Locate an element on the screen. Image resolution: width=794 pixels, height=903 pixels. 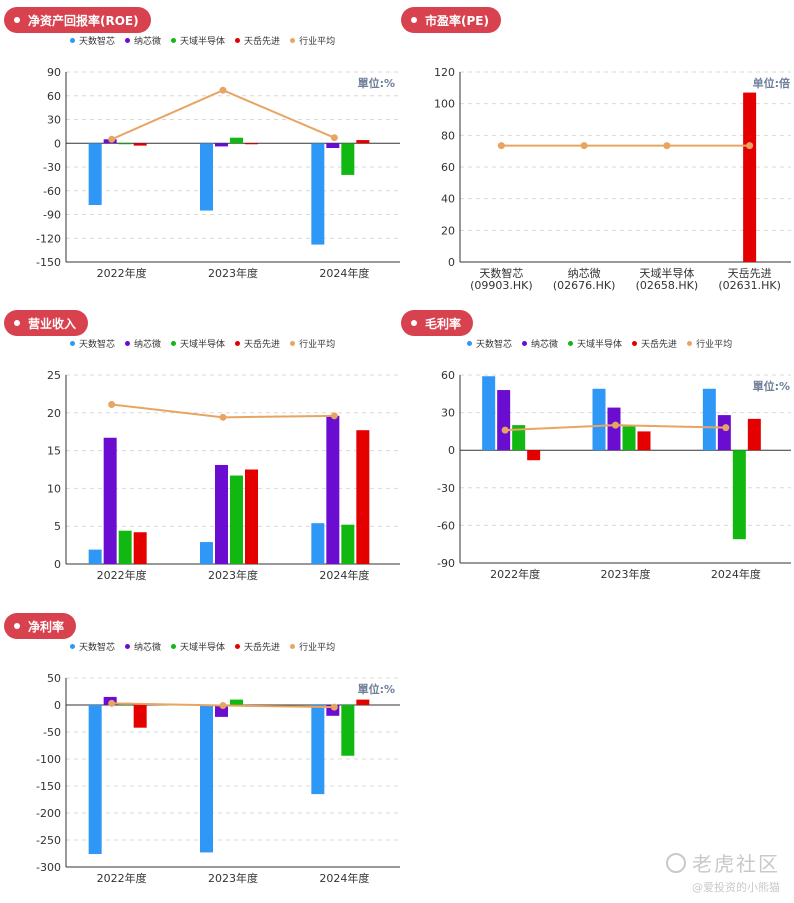
y-tick-label: 90 is located at coordinates (54, 72).